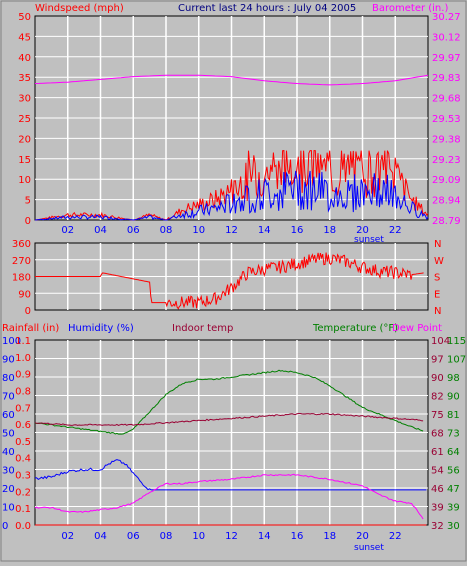  Describe the element at coordinates (100, 230) in the screenshot. I see `x-tick-label-top: 04` at that location.